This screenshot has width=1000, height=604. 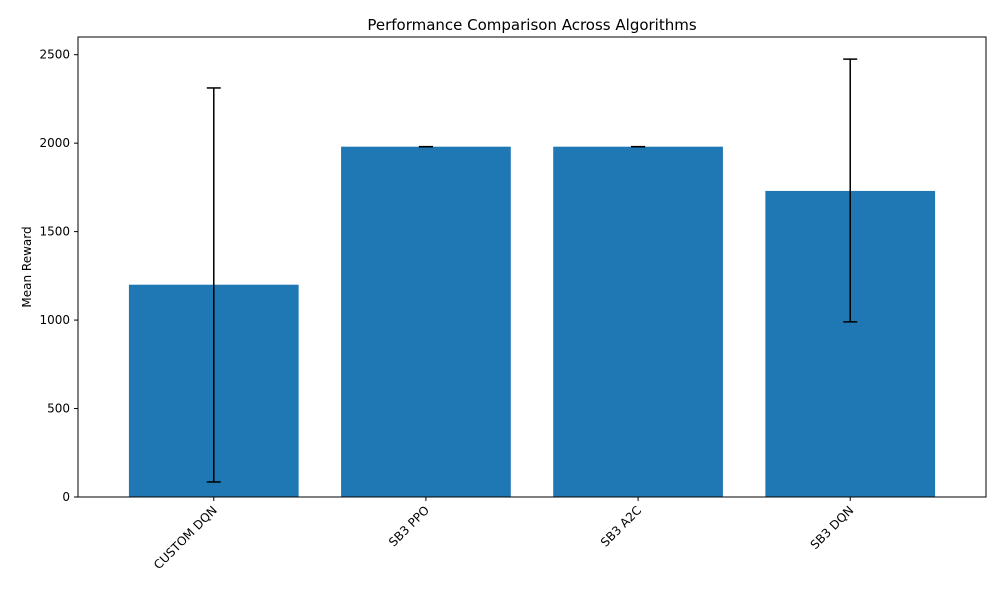 I want to click on y-axis-label: Mean Reward, so click(x=27, y=266).